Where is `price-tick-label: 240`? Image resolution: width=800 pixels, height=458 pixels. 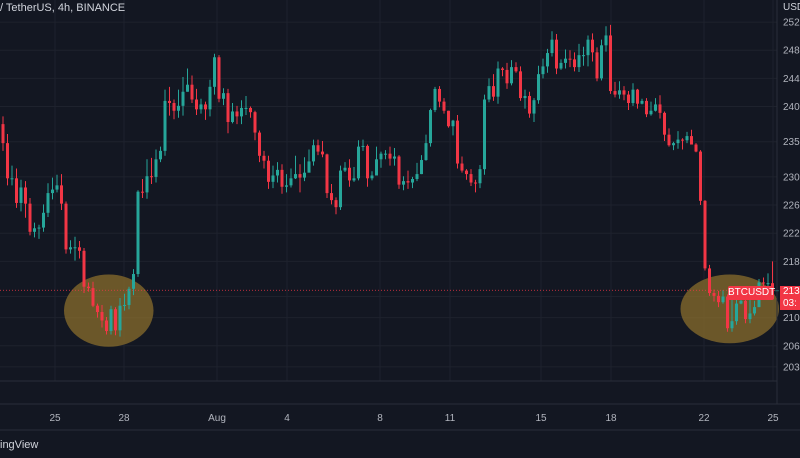
price-tick-label: 240 is located at coordinates (791, 107).